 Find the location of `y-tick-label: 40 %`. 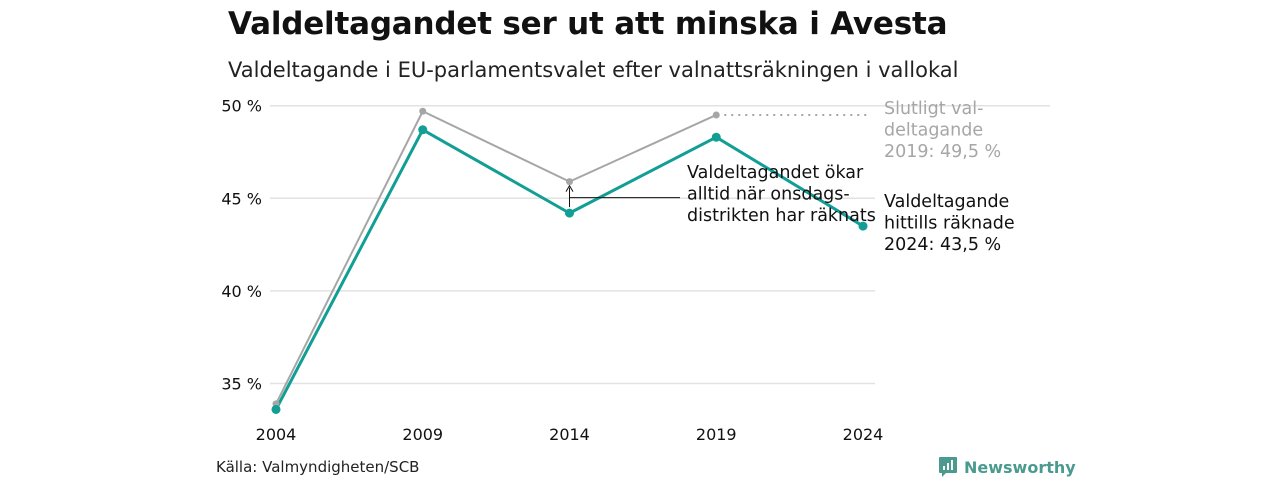

y-tick-label: 40 % is located at coordinates (241, 291).